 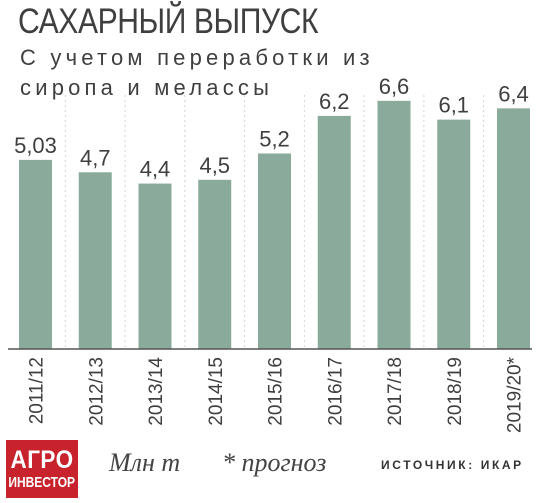 What do you see at coordinates (216, 391) in the screenshot?
I see `x-tick-label: 2014/15` at bounding box center [216, 391].